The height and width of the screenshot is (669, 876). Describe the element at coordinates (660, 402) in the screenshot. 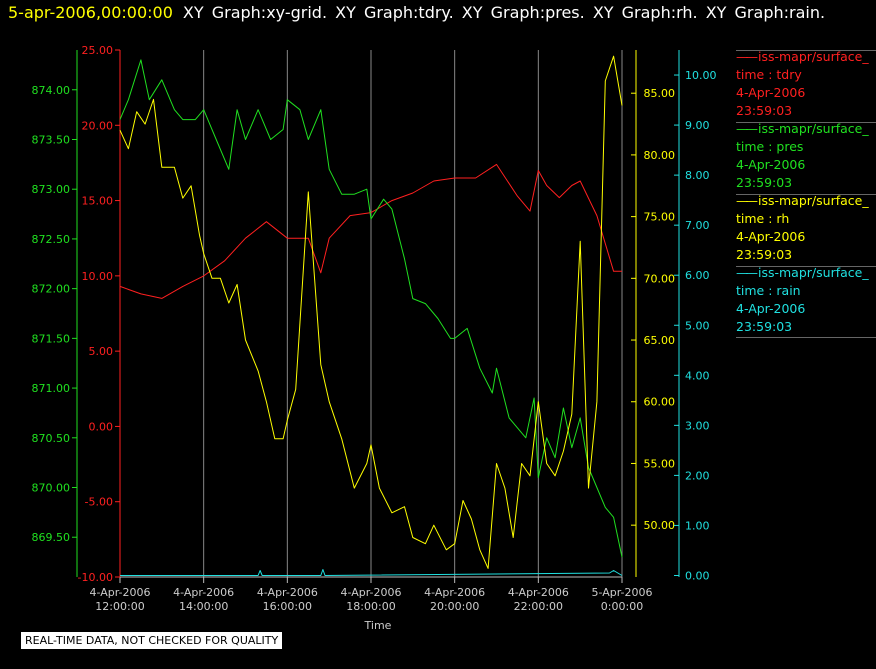

I see `rh-tick-label: 60.00` at that location.